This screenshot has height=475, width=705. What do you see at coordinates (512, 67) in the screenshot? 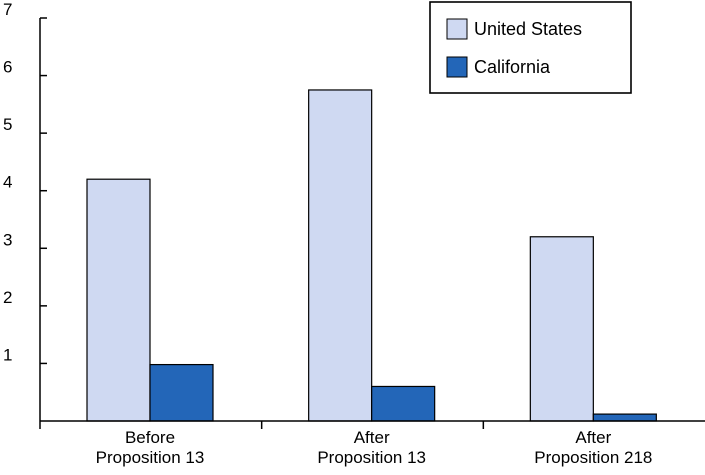
I see `legend-label-california: California` at bounding box center [512, 67].